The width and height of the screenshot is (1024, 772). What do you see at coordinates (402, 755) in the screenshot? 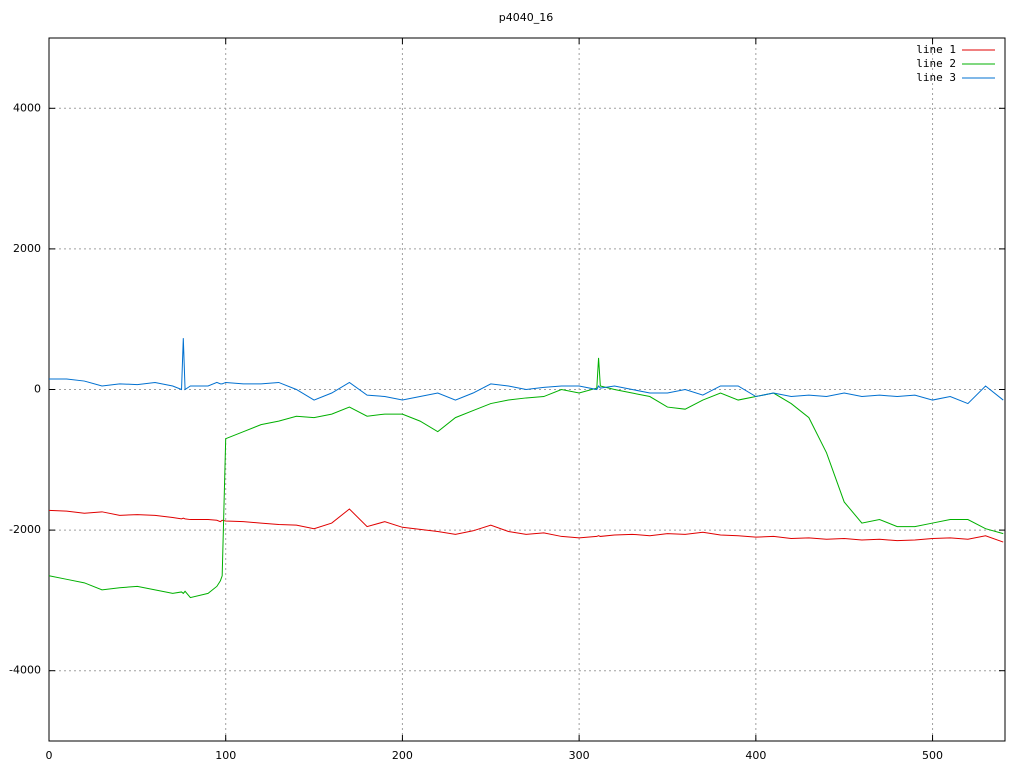
I see `x-tick-label: 200` at bounding box center [402, 755].